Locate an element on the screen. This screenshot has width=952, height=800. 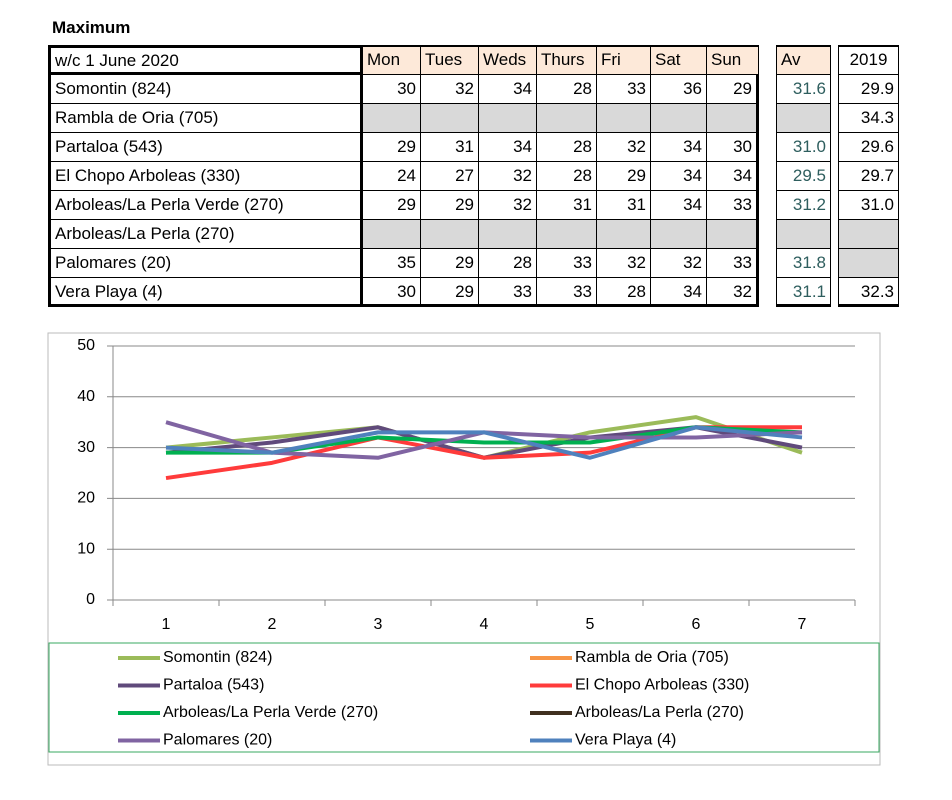
row-label: Partaloa (543) is located at coordinates (205, 147).